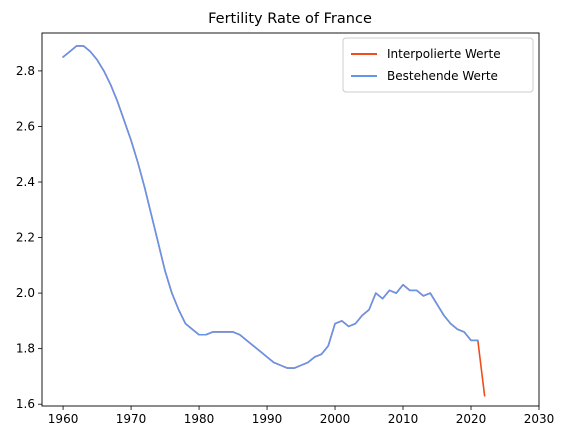  I want to click on chart-title: Fertility Rate of France, so click(290, 19).